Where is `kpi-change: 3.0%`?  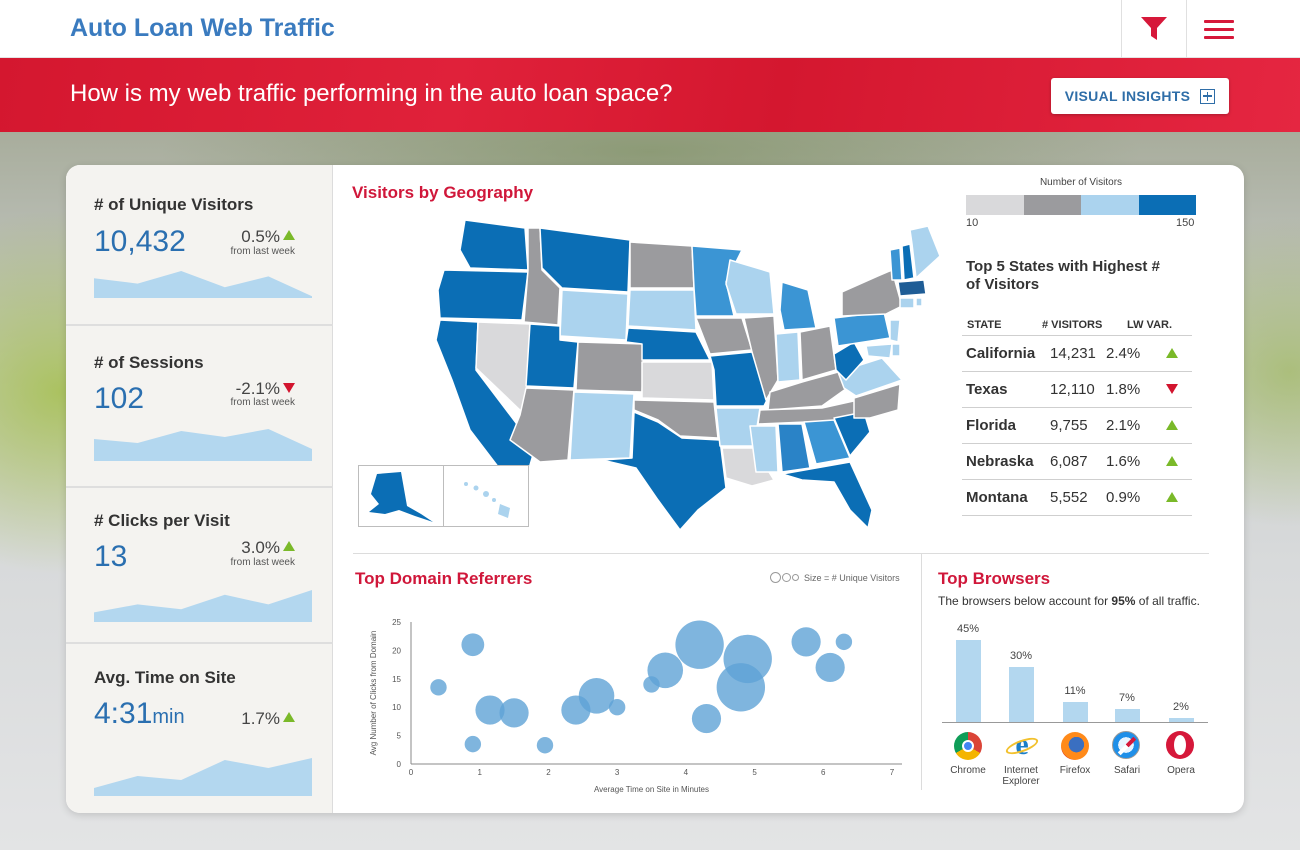 kpi-change: 3.0% is located at coordinates (268, 548).